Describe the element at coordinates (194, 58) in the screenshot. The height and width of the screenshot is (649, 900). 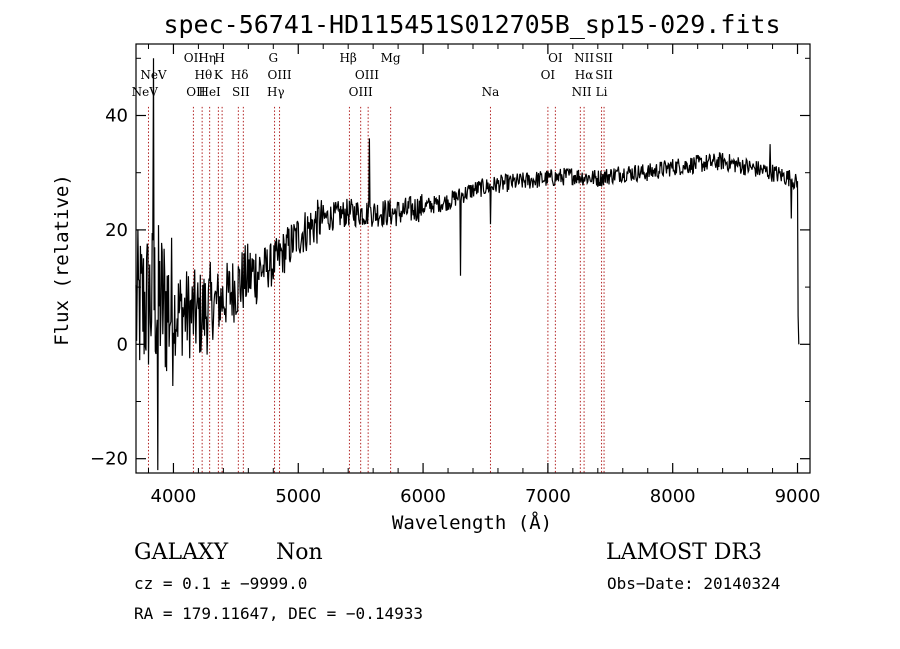
I see `line-label-2: OII` at that location.